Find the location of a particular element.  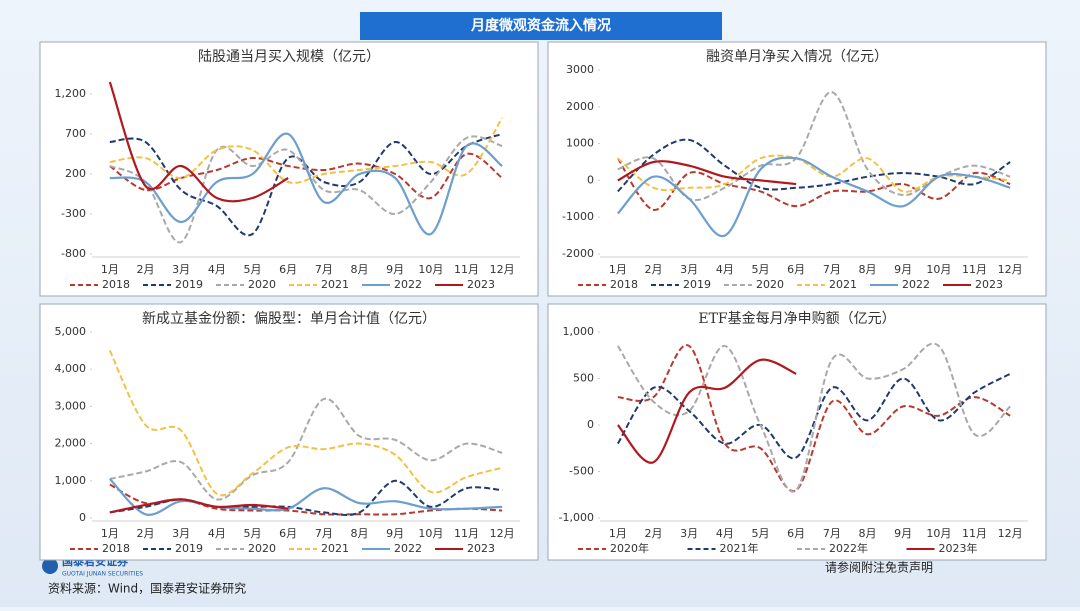

y-tick-label: -2000 is located at coordinates (578, 253).